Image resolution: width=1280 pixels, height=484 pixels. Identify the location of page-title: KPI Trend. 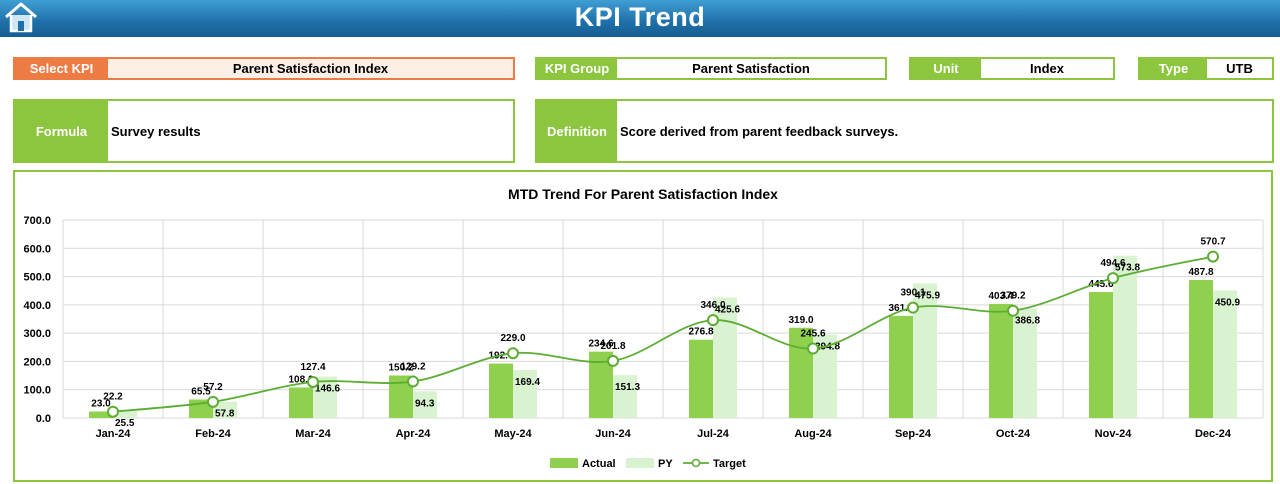
(640, 17).